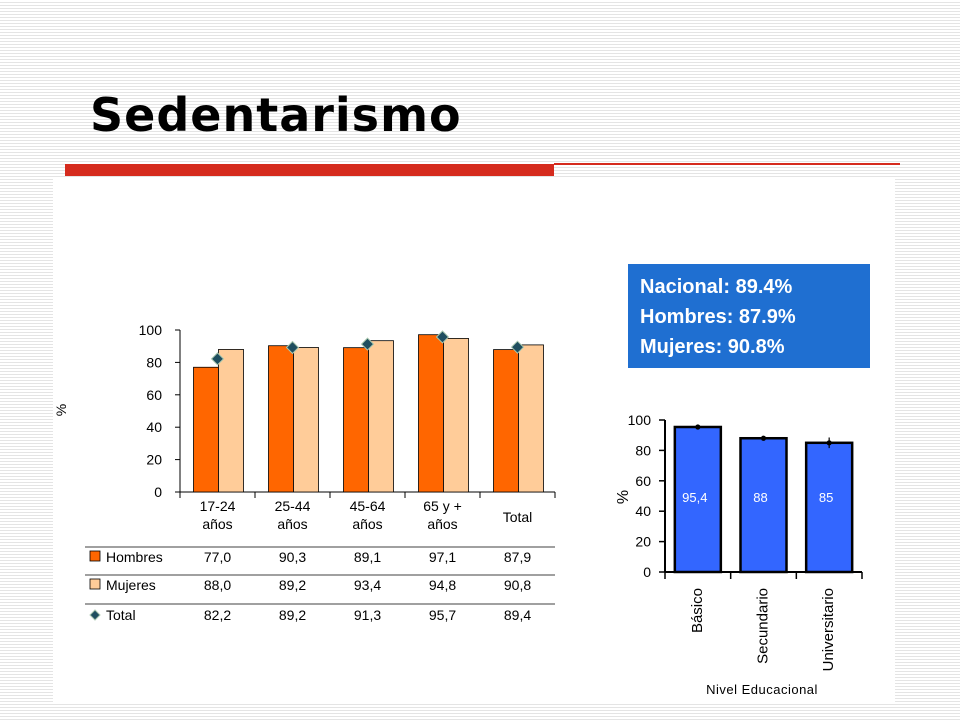 The width and height of the screenshot is (960, 720). I want to click on table-row-label: Hombres, so click(134, 557).